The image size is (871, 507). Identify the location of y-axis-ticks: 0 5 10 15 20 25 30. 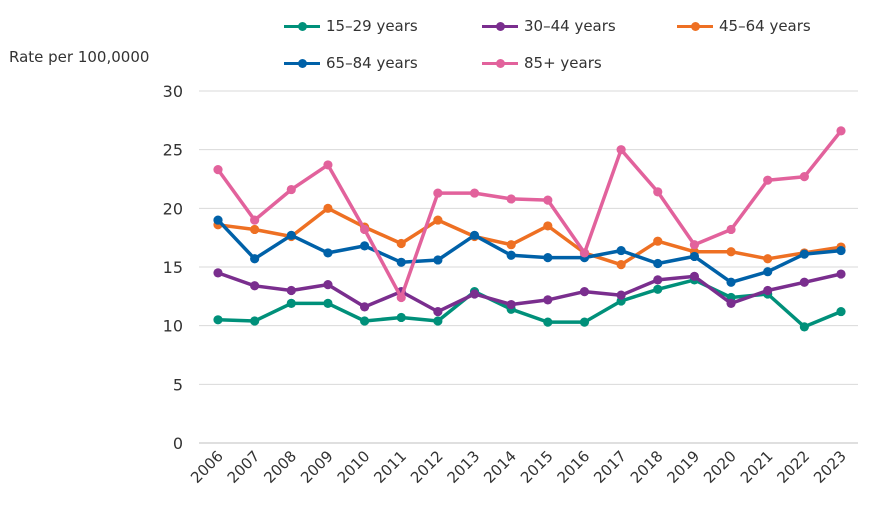
(173, 267).